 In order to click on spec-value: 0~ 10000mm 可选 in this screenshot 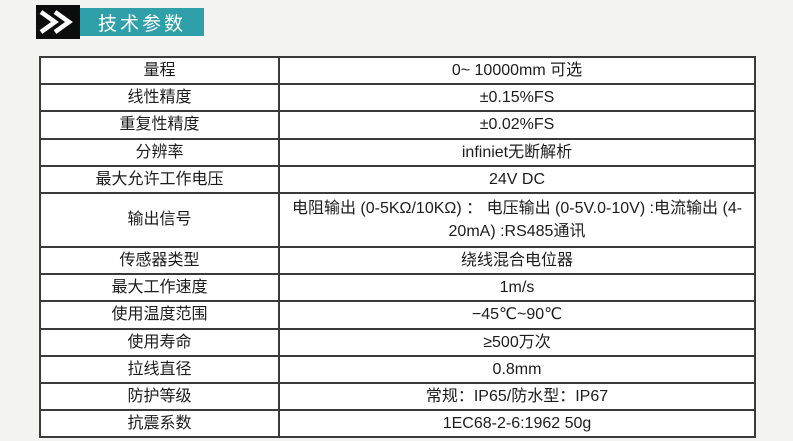, I will do `click(517, 70)`.